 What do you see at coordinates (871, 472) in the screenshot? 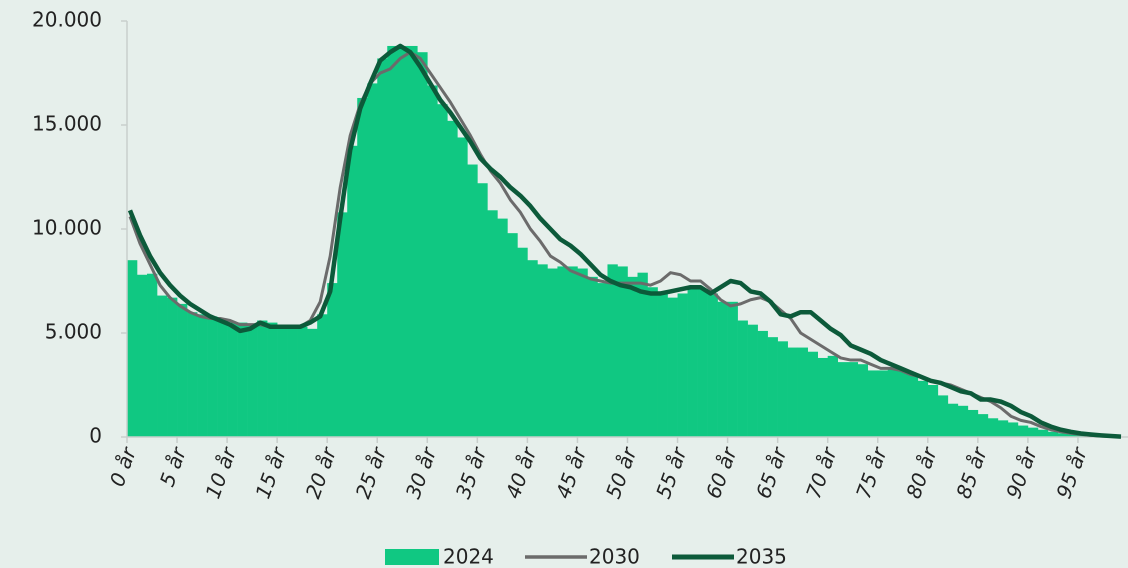
I see `x-tick-label: 75 år` at bounding box center [871, 472].